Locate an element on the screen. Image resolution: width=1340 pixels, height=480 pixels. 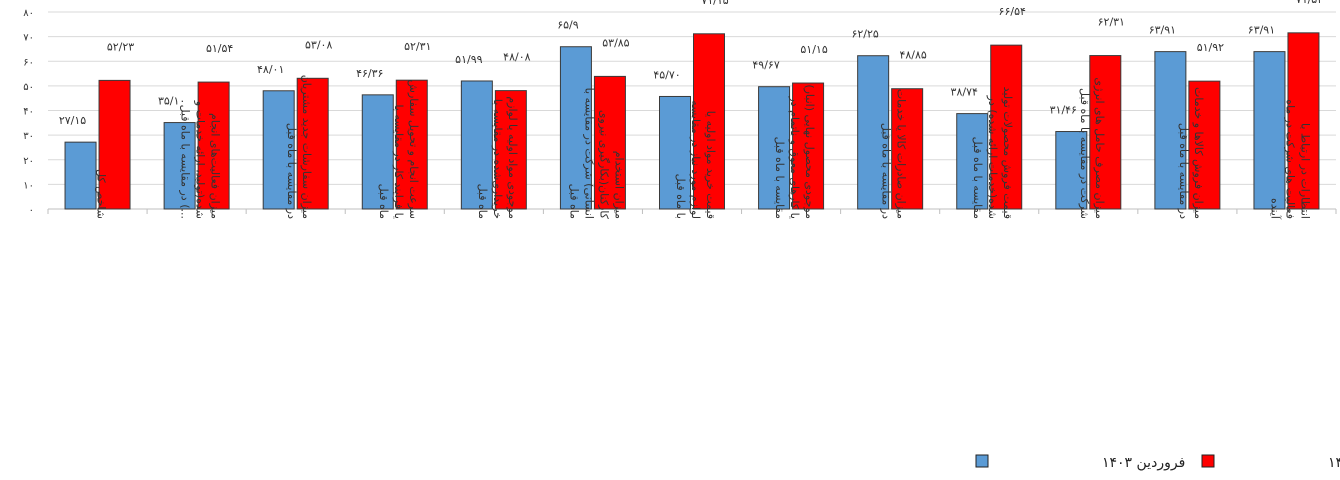
data-label: ۶۲/۲۵ is located at coordinates (864, 34).